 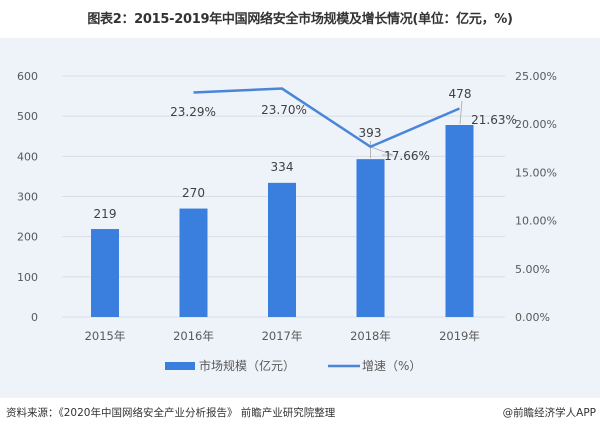 I want to click on bar-value-label: 334, so click(x=282, y=167).